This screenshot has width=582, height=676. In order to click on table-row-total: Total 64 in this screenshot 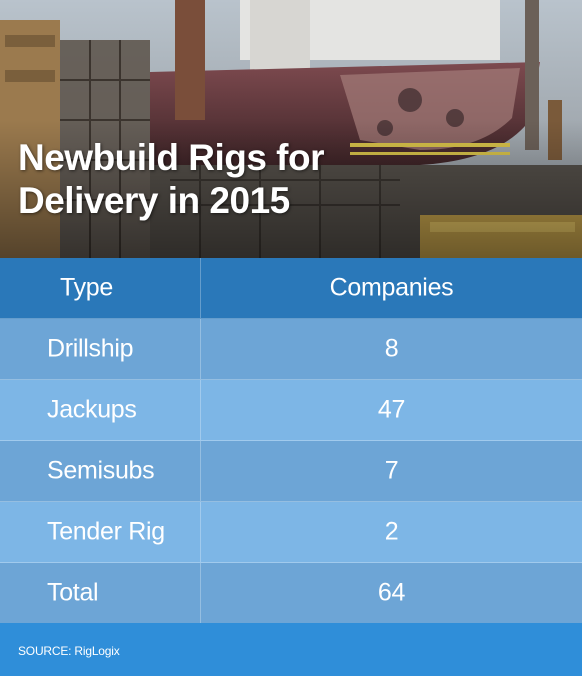, I will do `click(291, 593)`.